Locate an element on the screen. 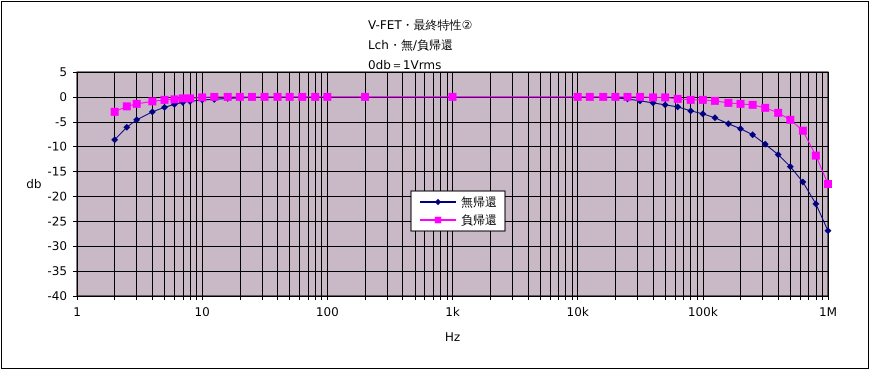  y-tick-label: 5 is located at coordinates (63, 72).